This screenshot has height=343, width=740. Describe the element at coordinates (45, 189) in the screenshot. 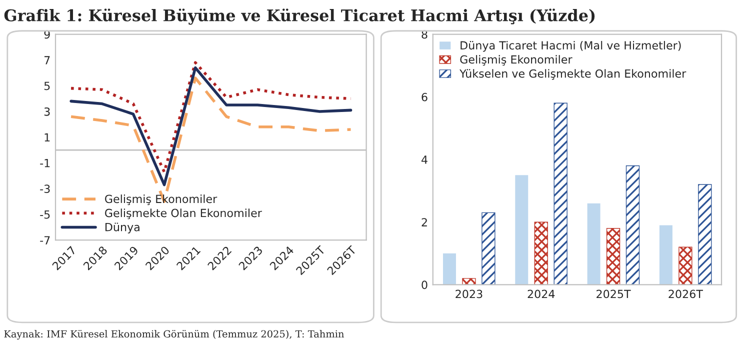

I see `y-tick-label: -3` at that location.